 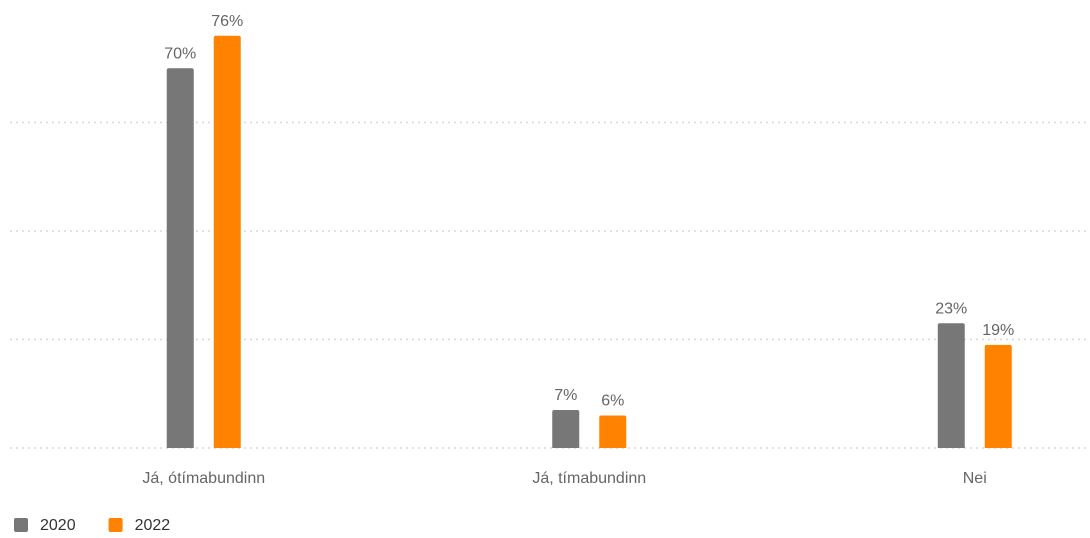 I want to click on data-label: 7%, so click(x=565, y=395).